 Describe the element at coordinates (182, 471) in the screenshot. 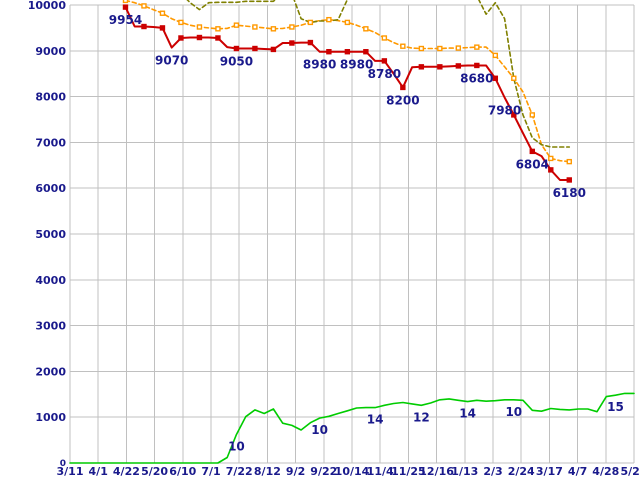

I see `x-axis-label: 6/10` at that location.